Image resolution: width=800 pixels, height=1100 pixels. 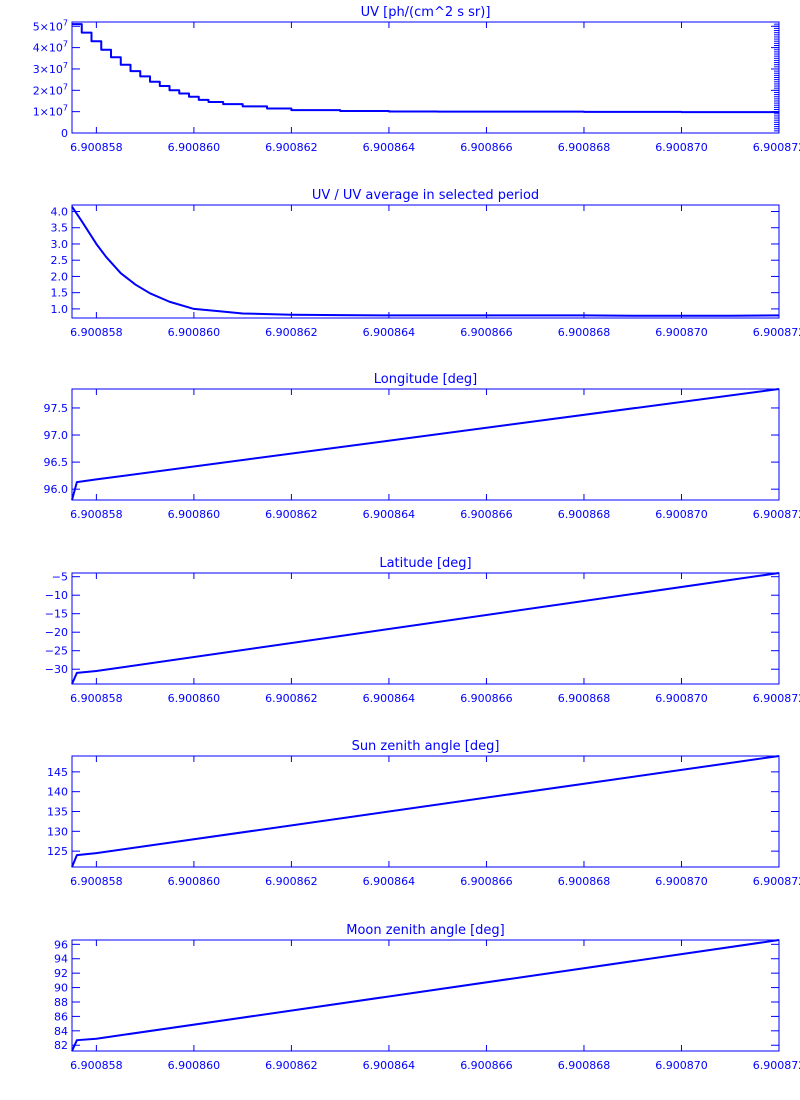 I want to click on panel-title: Moon zenith angle [deg], so click(x=425, y=930).